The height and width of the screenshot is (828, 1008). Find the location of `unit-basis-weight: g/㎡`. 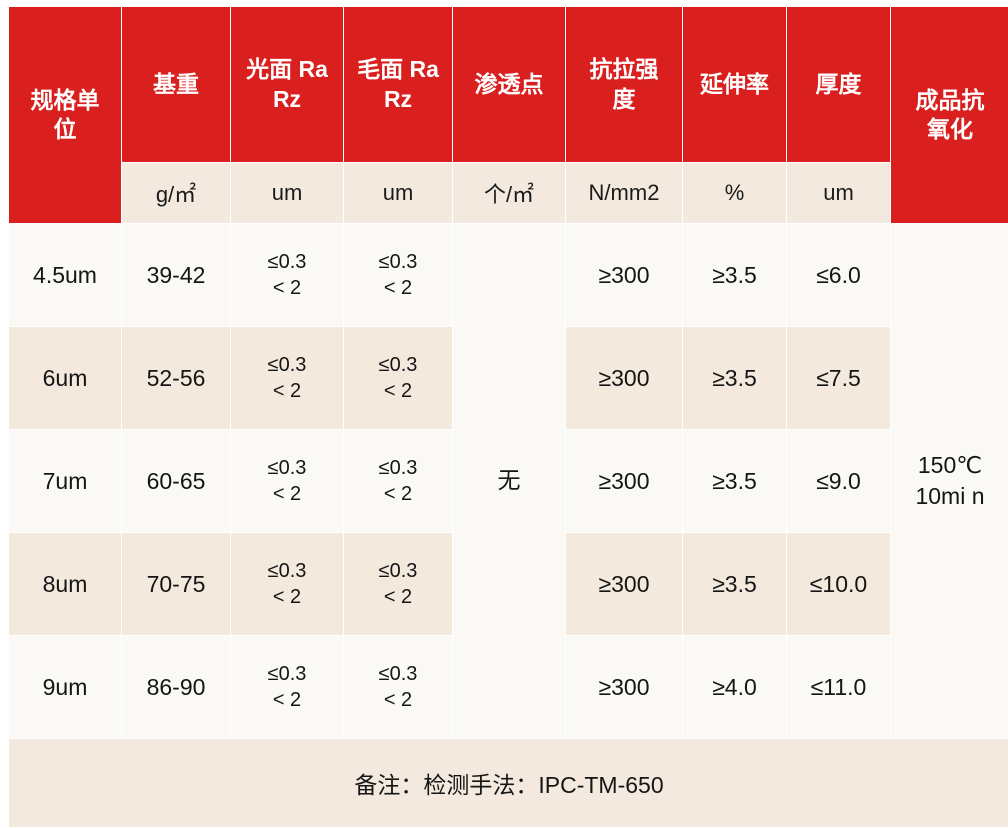

unit-basis-weight: g/㎡ is located at coordinates (176, 193).